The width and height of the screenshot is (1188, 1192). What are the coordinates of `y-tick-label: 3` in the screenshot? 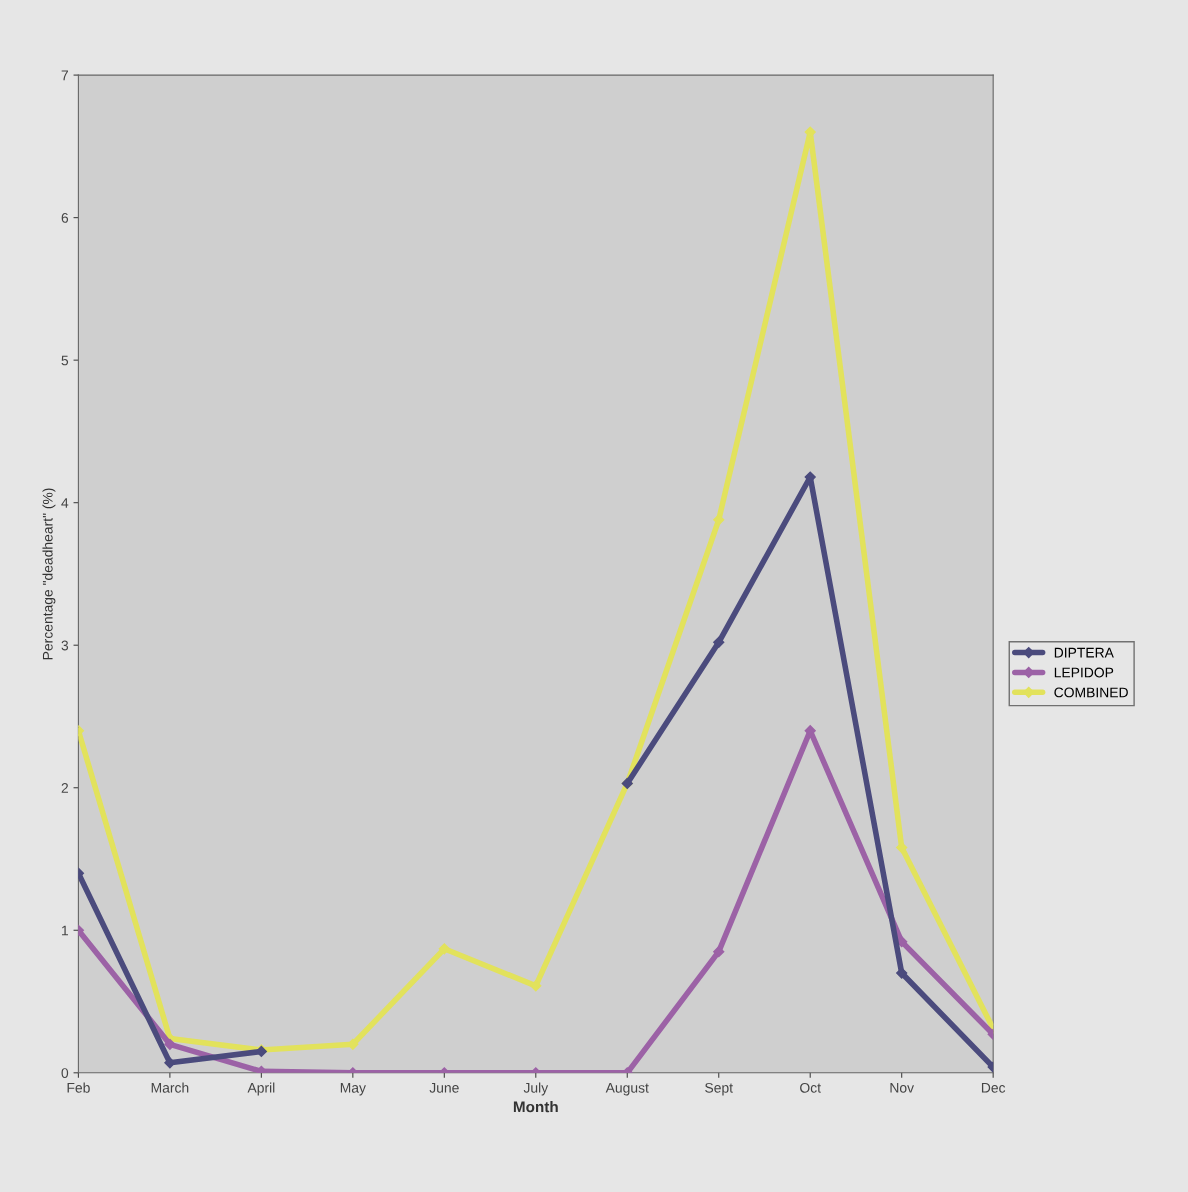 It's located at (65, 645).